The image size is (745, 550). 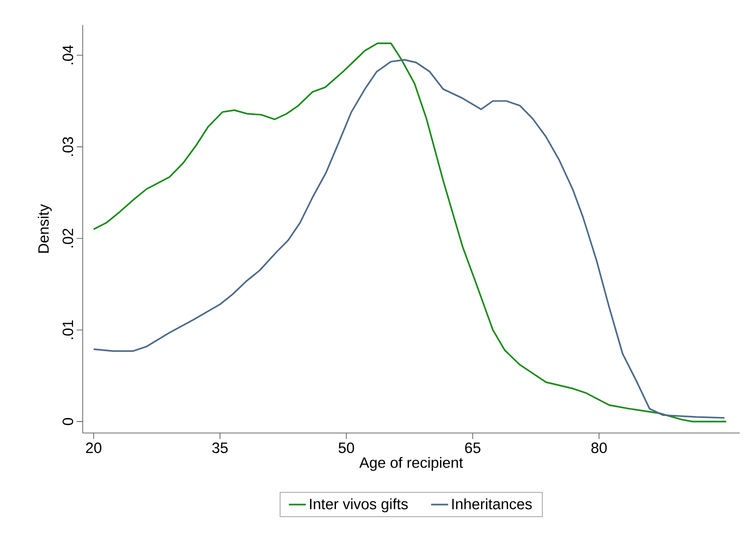 What do you see at coordinates (68, 146) in the screenshot?
I see `y-tick-label: .03` at bounding box center [68, 146].